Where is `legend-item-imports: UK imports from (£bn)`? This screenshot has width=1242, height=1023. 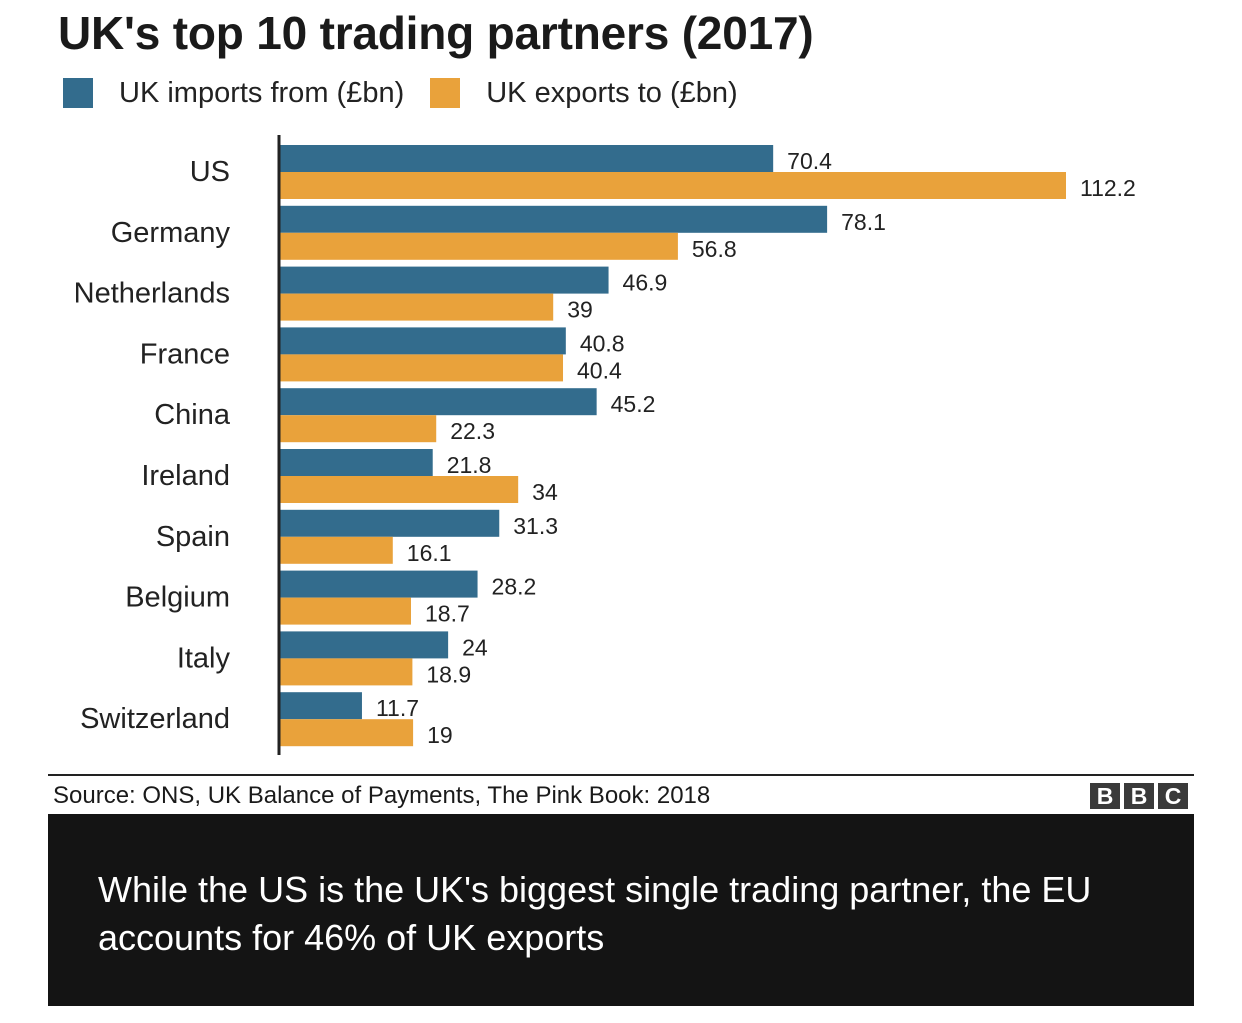
legend-item-imports: UK imports from (£bn) is located at coordinates (233, 93).